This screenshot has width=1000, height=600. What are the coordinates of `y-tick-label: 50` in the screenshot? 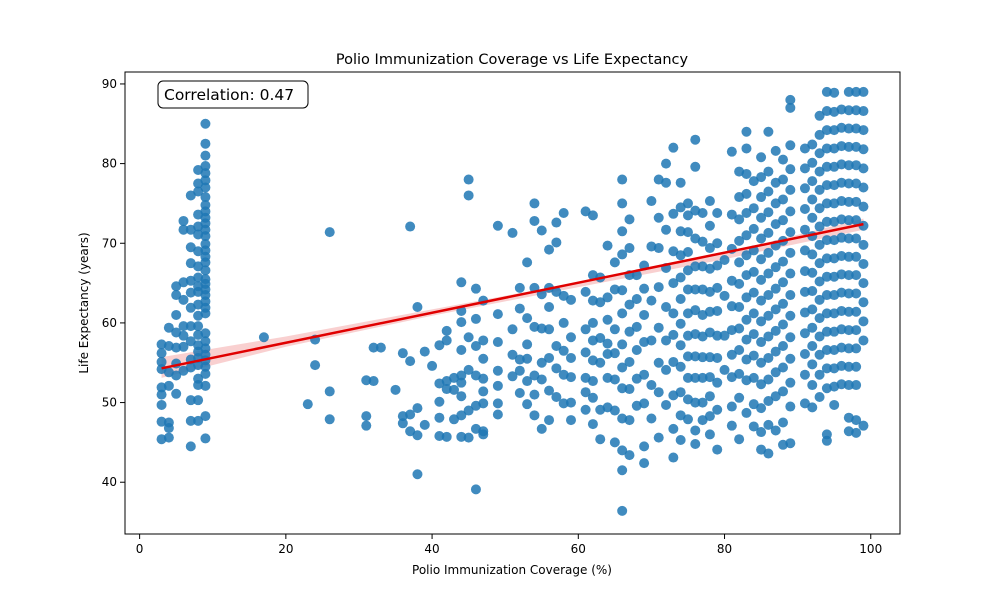 It's located at (109, 403).